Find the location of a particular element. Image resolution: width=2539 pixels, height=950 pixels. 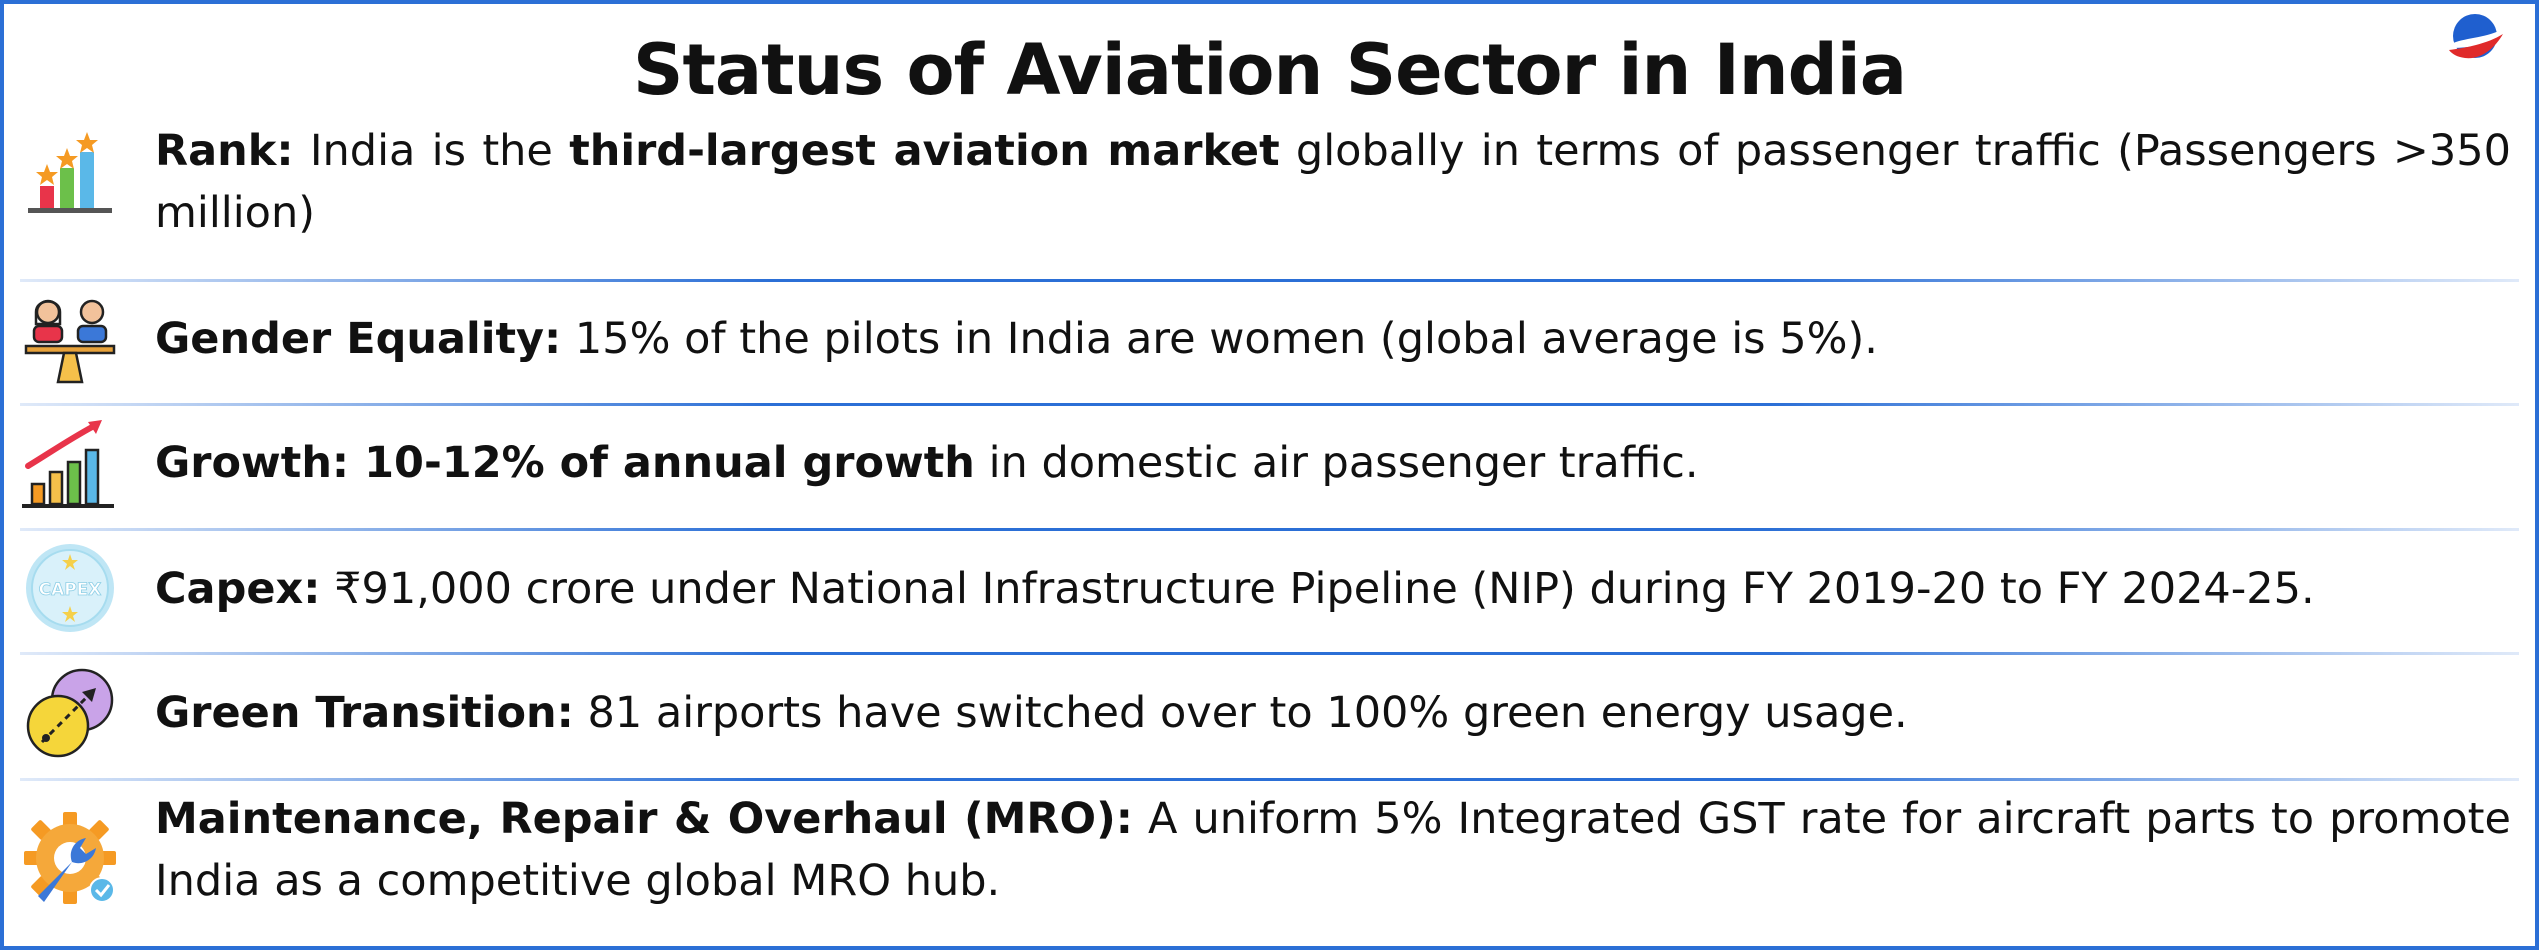

capex-badge-icon: CAPEX is located at coordinates (70, 588).